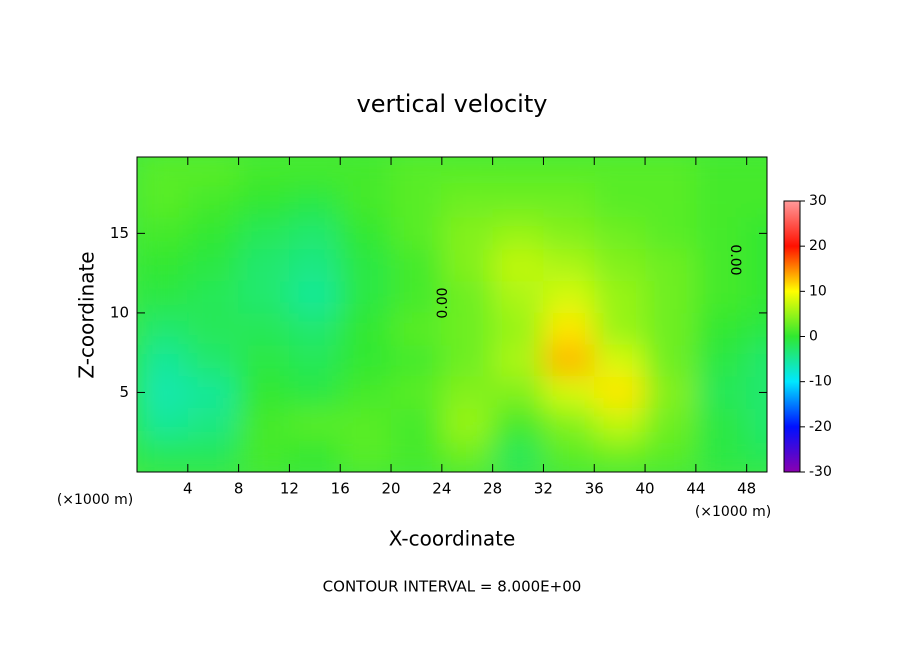  What do you see at coordinates (645, 489) in the screenshot?
I see `x-tick-label: 40` at bounding box center [645, 489].